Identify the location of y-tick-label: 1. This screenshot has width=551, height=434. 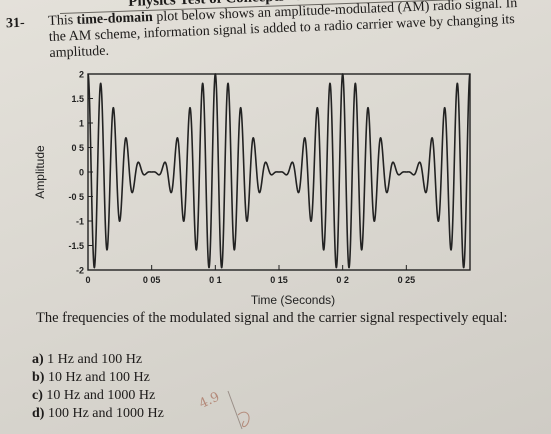
(81, 124).